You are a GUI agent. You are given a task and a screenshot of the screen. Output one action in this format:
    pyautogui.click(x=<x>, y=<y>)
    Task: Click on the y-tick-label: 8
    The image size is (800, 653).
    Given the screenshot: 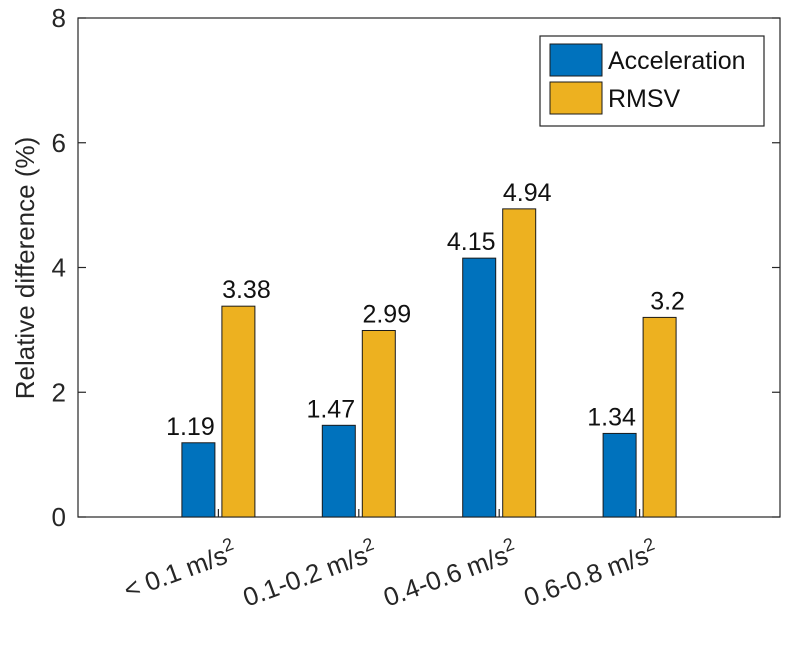 What is the action you would take?
    pyautogui.click(x=59, y=18)
    